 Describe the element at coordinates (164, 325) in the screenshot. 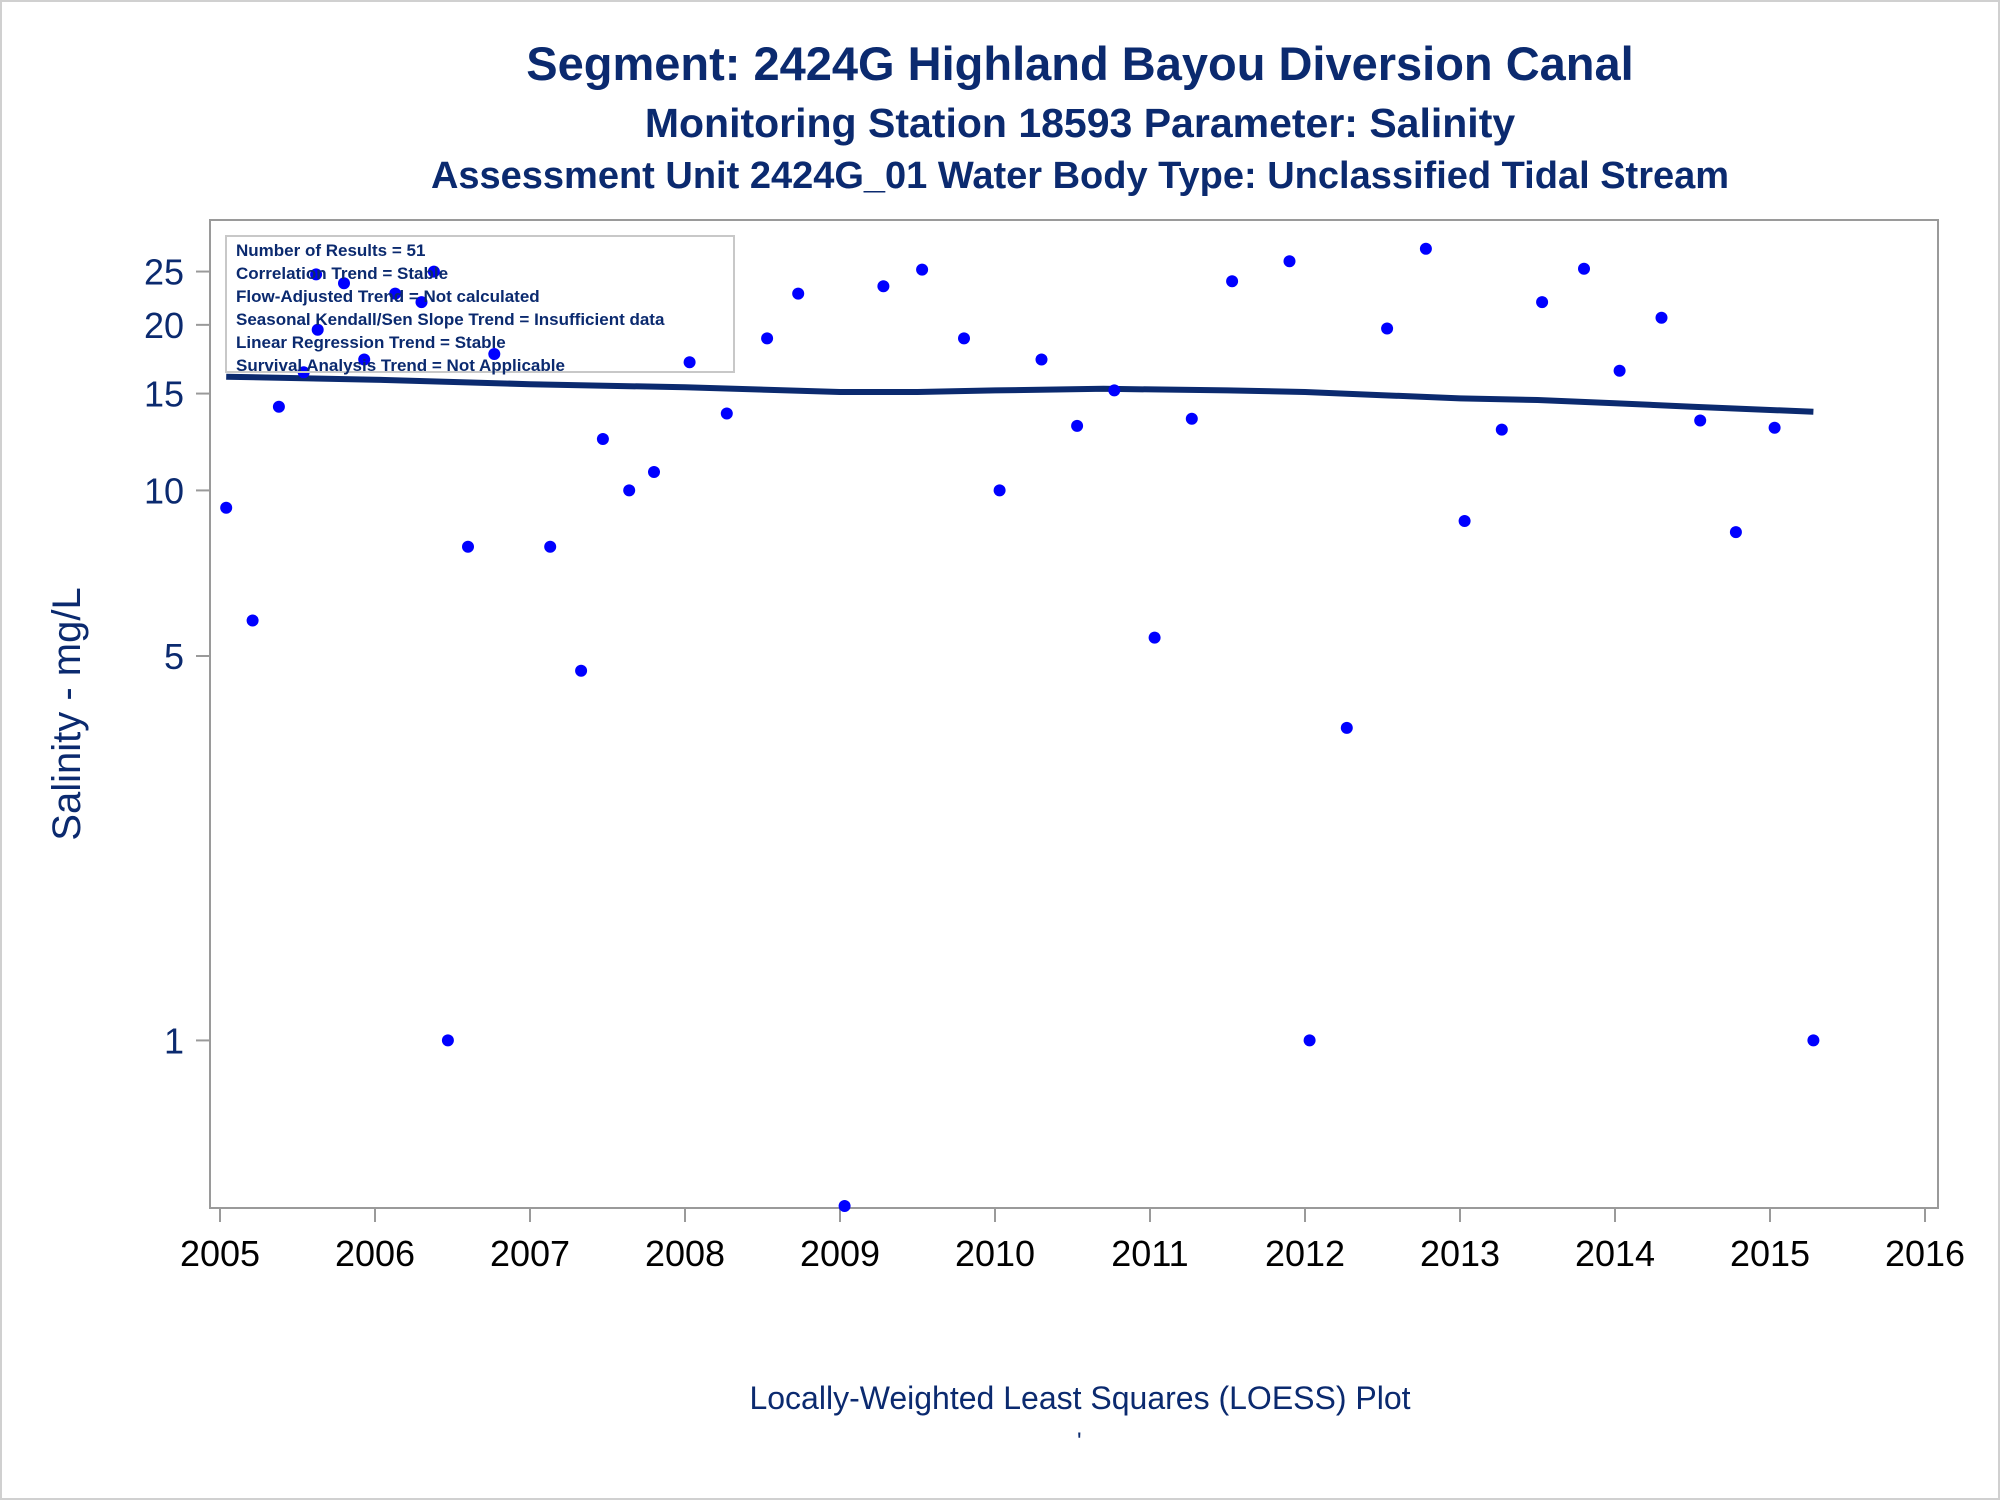

I see `y-tick-label: 20` at that location.